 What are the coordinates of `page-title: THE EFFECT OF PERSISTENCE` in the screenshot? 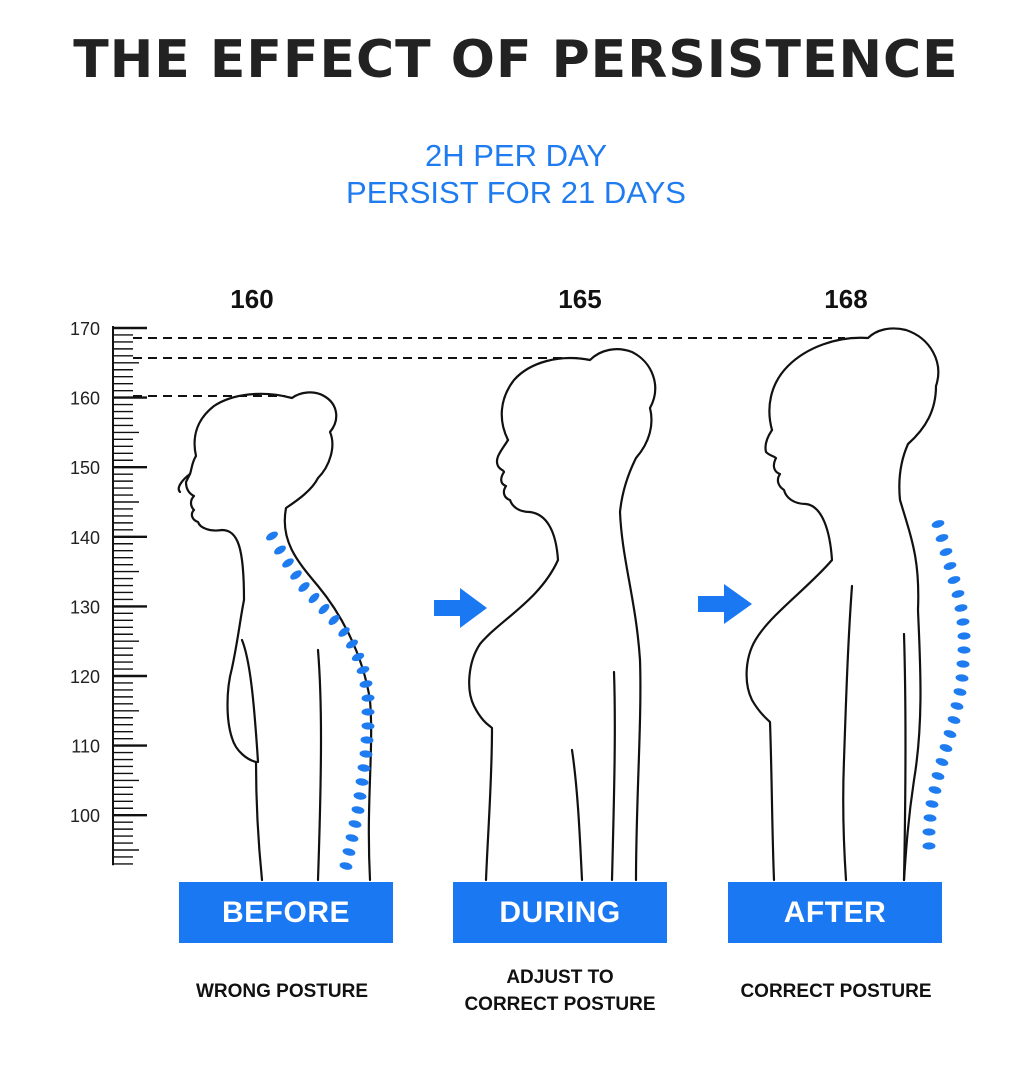 It's located at (516, 60).